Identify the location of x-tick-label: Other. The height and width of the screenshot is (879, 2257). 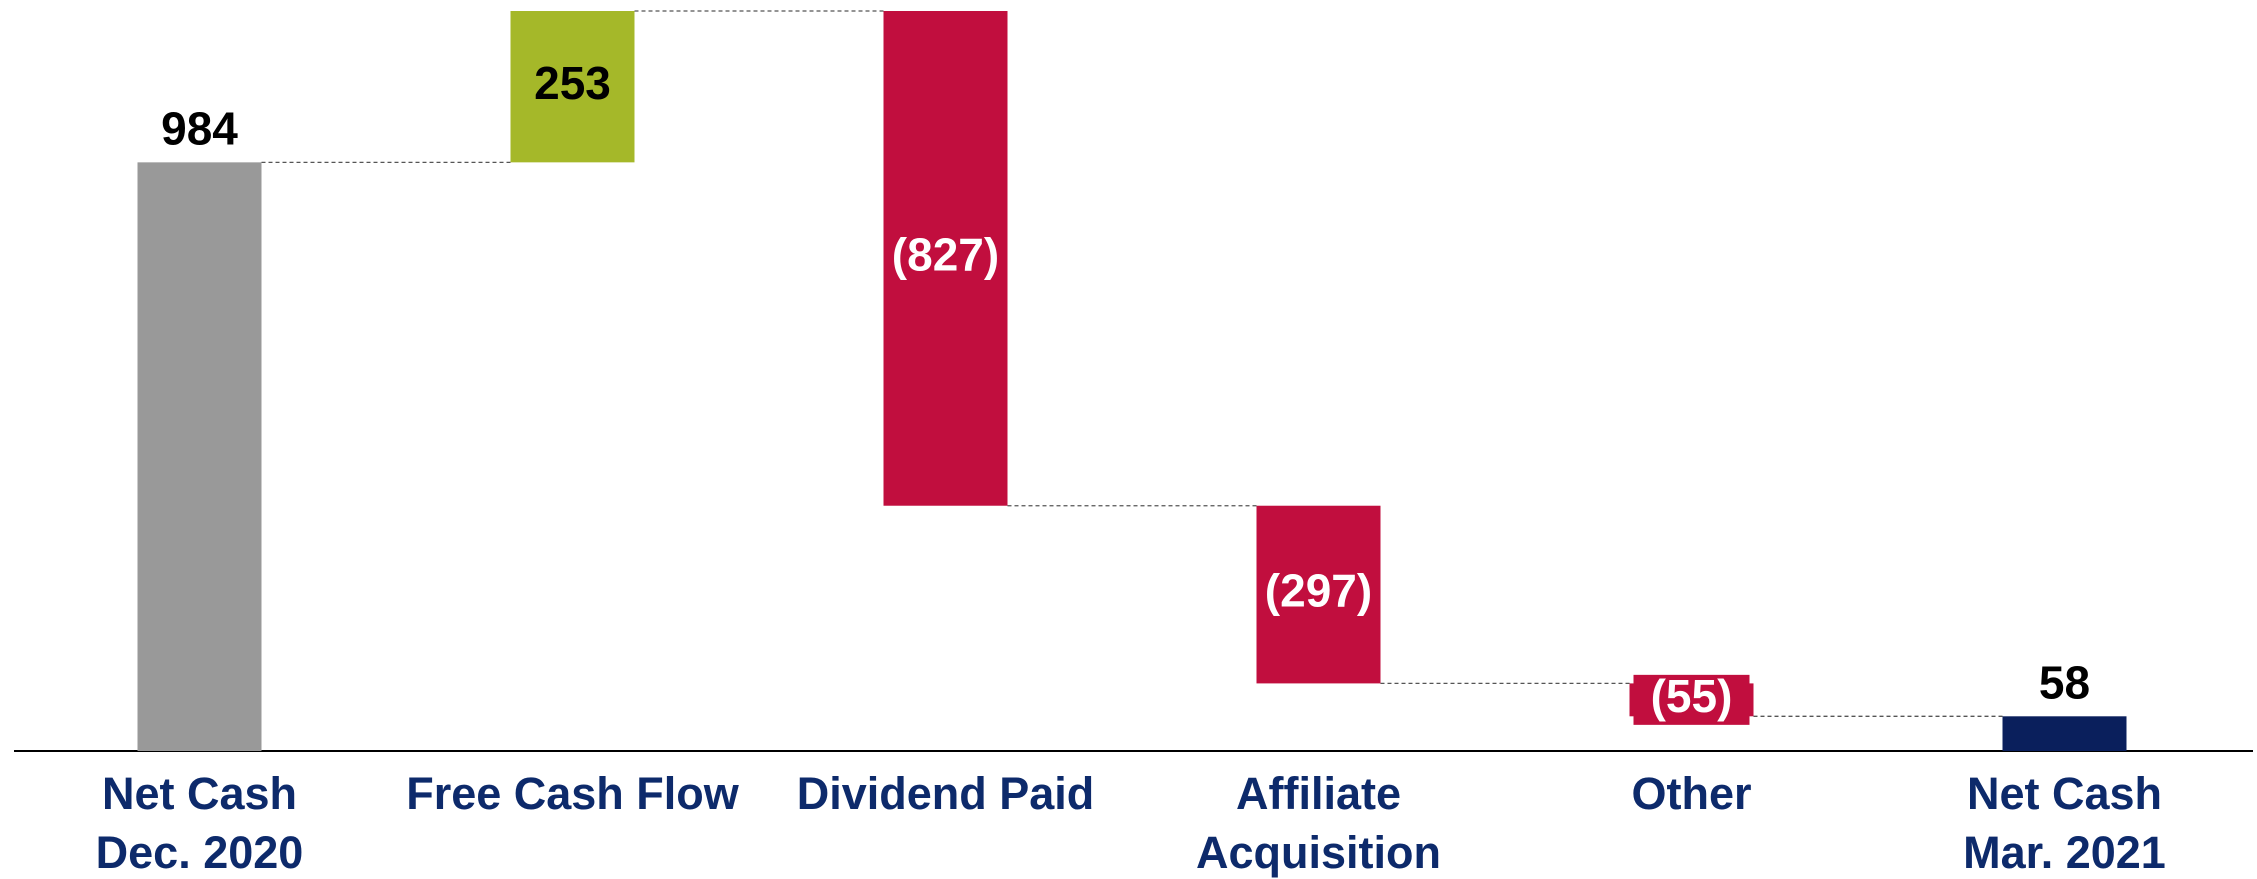
(1691, 793).